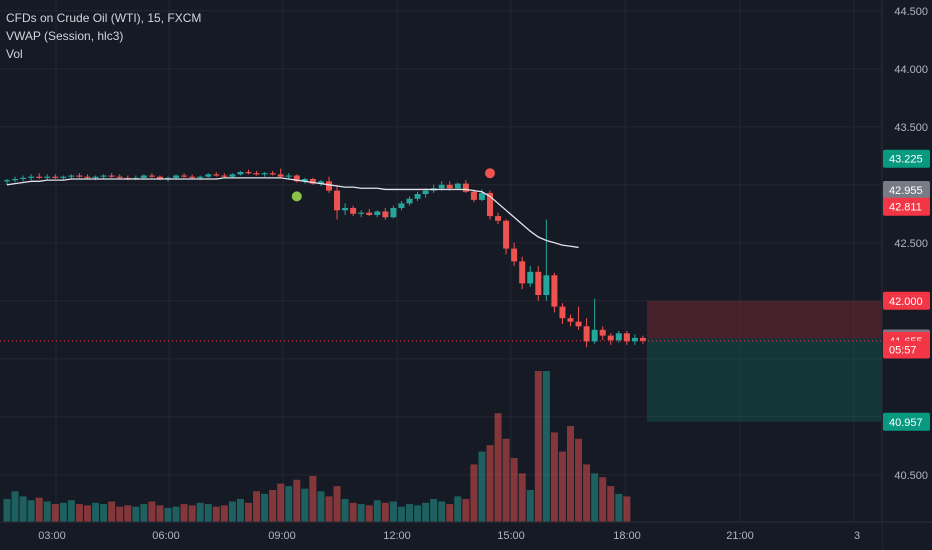 The width and height of the screenshot is (932, 550). Describe the element at coordinates (906, 349) in the screenshot. I see `countdown-label: 05:57` at that location.